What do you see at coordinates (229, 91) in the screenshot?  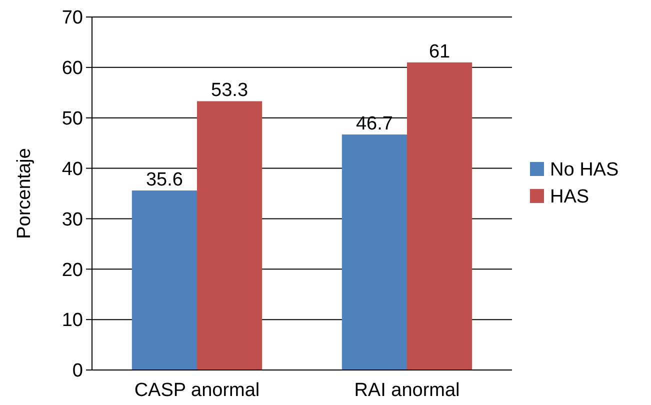 I see `data-label: 53.3` at bounding box center [229, 91].